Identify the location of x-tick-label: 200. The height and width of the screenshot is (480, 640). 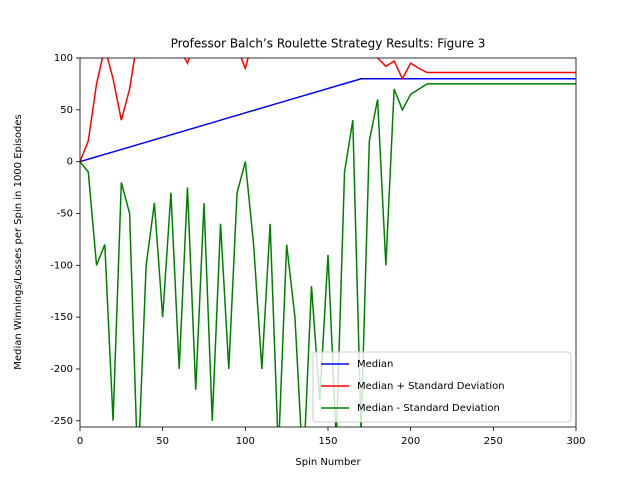
(410, 441).